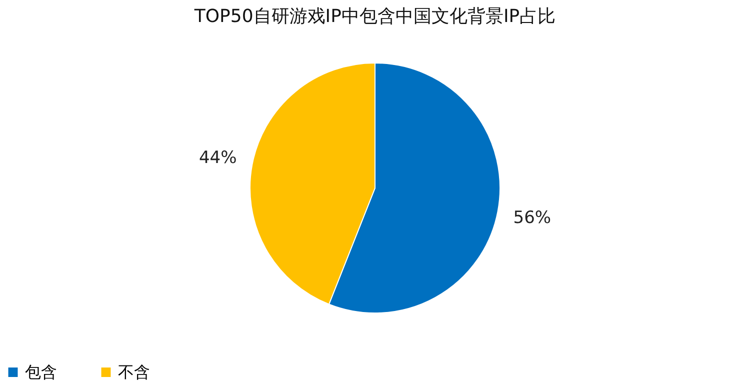  What do you see at coordinates (134, 372) in the screenshot?
I see `legend-label: 不含` at bounding box center [134, 372].